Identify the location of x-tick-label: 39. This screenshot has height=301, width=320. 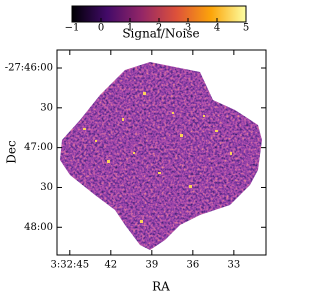
(151, 265).